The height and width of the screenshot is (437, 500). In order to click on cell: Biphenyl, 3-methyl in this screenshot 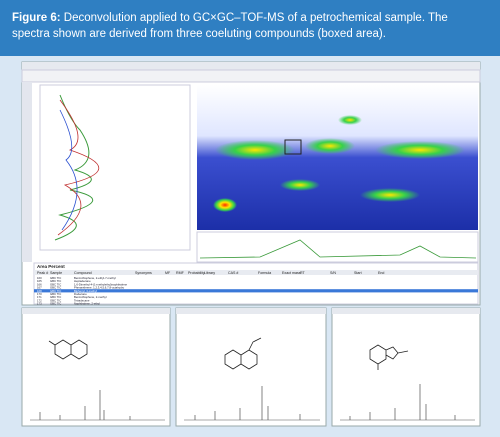, I will do `click(85, 291)`.